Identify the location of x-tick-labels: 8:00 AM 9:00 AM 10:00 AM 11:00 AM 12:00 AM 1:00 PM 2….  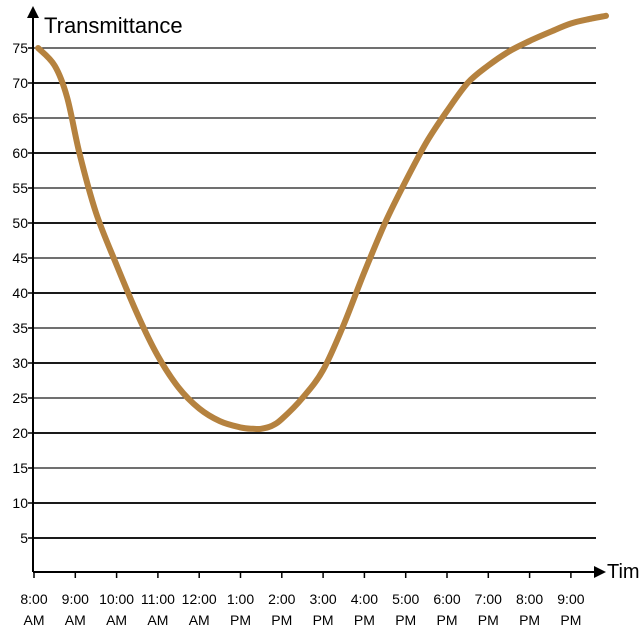
(302, 609).